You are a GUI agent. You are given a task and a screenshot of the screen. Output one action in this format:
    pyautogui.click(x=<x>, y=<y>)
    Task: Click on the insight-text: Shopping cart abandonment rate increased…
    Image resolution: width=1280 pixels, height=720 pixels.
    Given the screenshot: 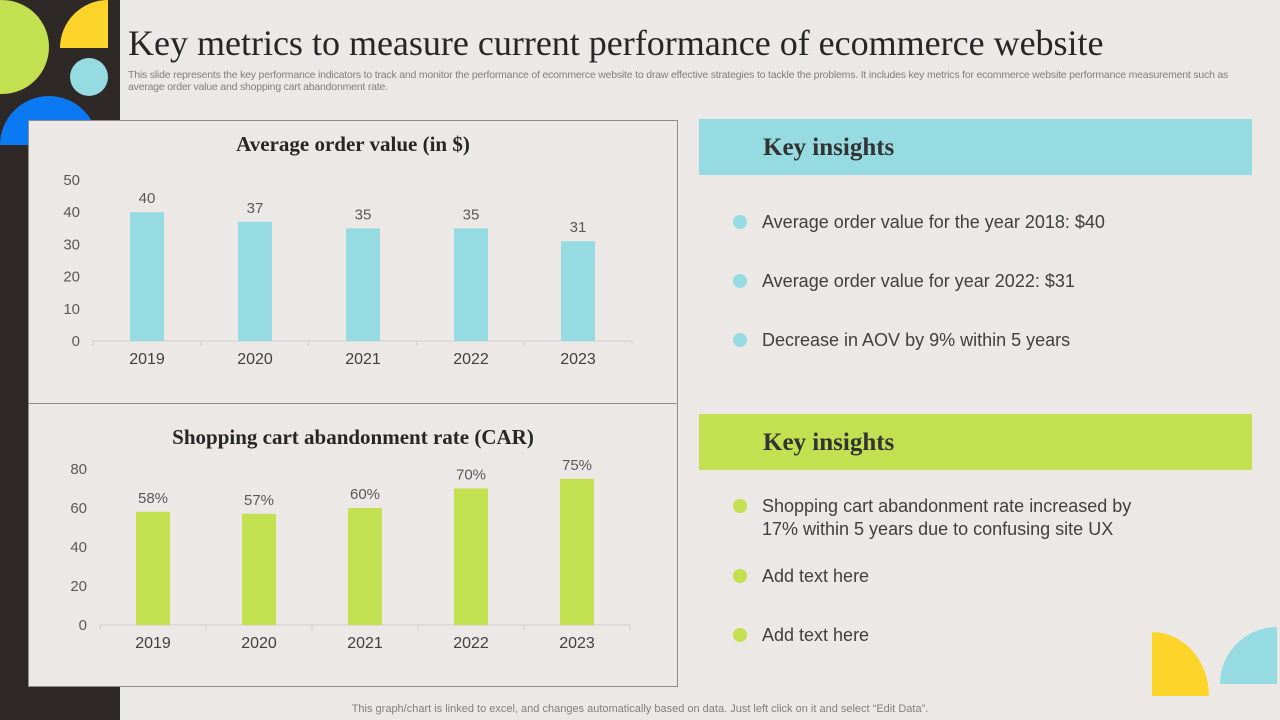 What is the action you would take?
    pyautogui.click(x=947, y=517)
    